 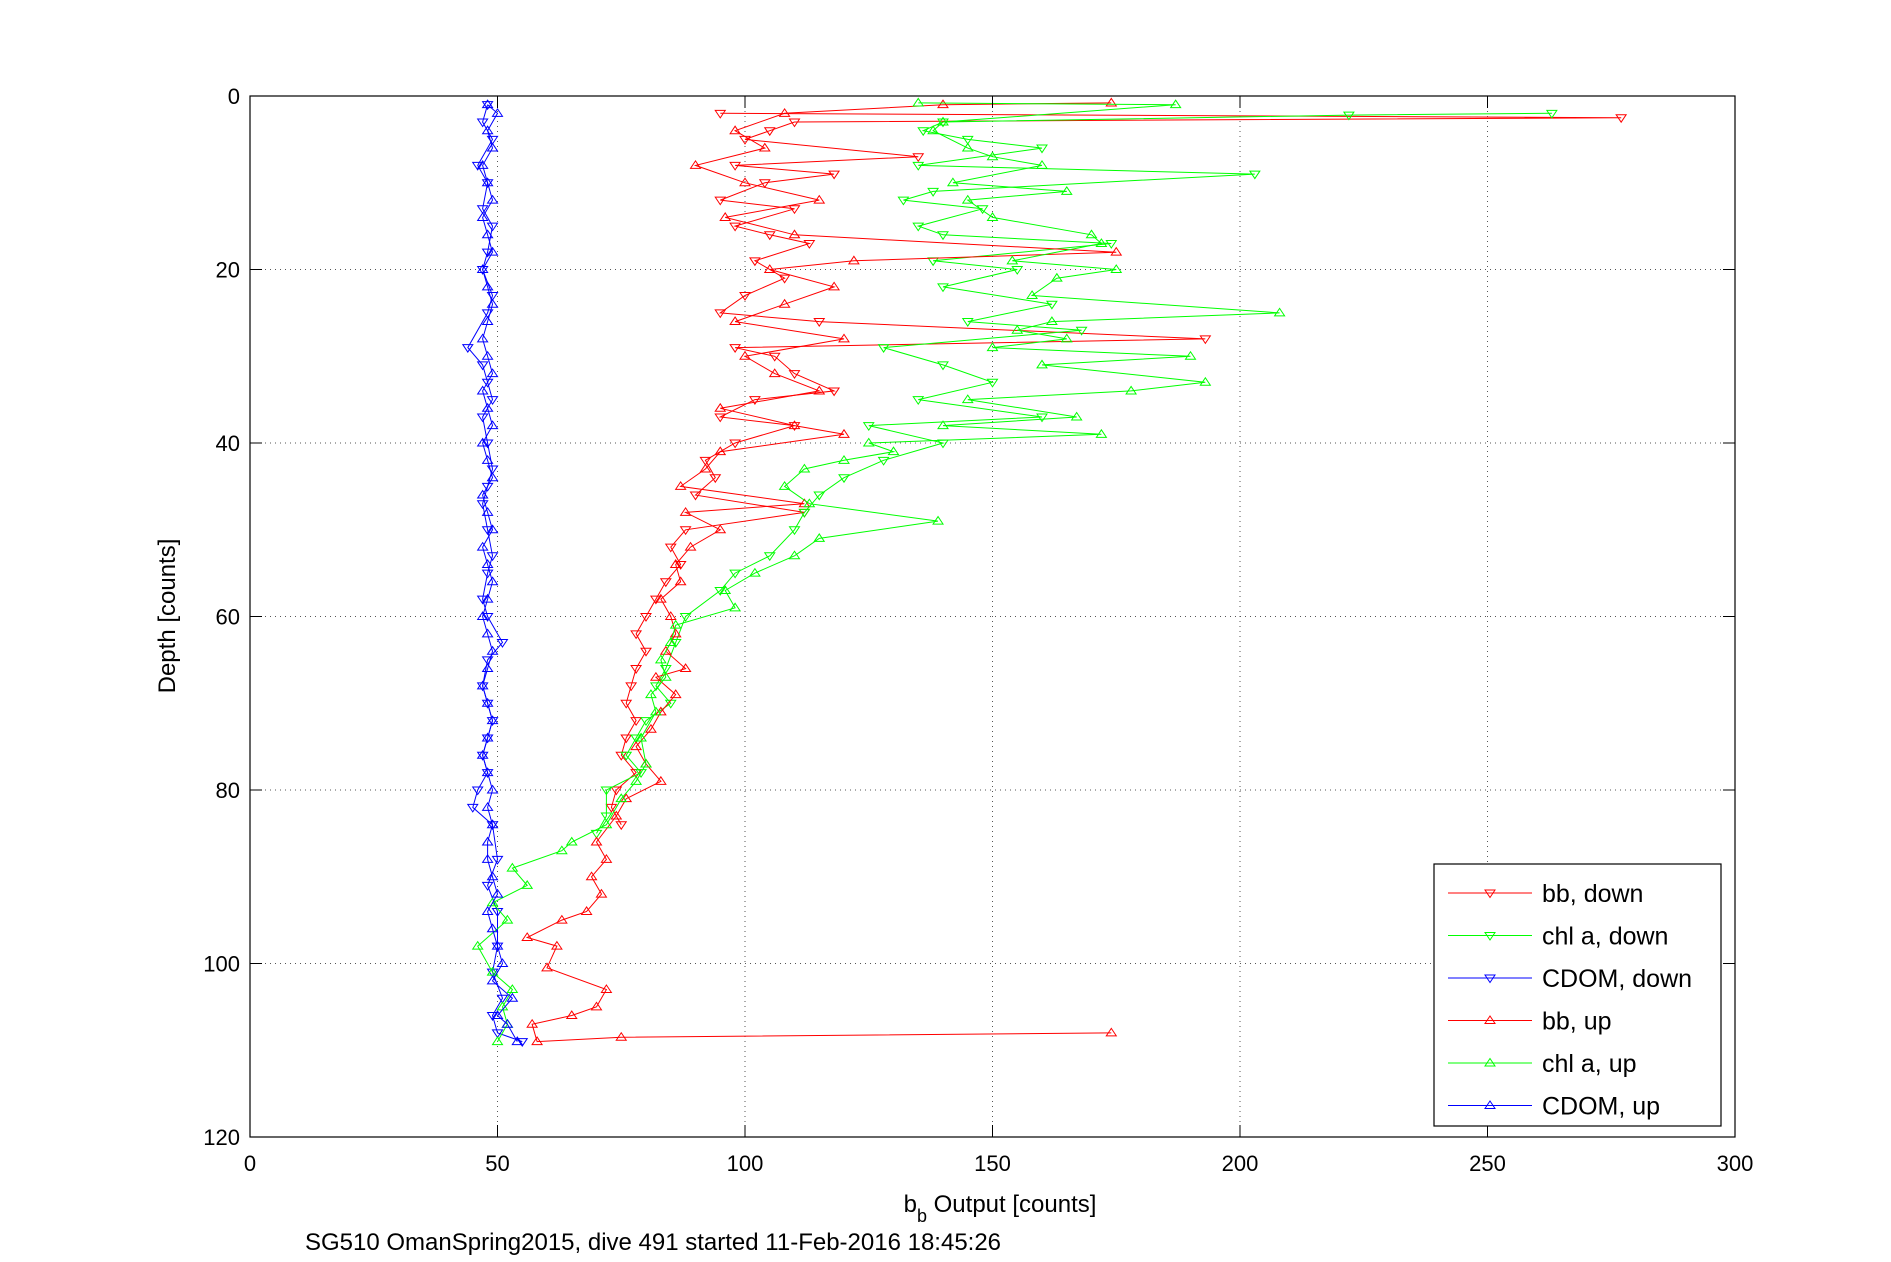 I want to click on legend-label: chl a, up, so click(x=1589, y=1064).